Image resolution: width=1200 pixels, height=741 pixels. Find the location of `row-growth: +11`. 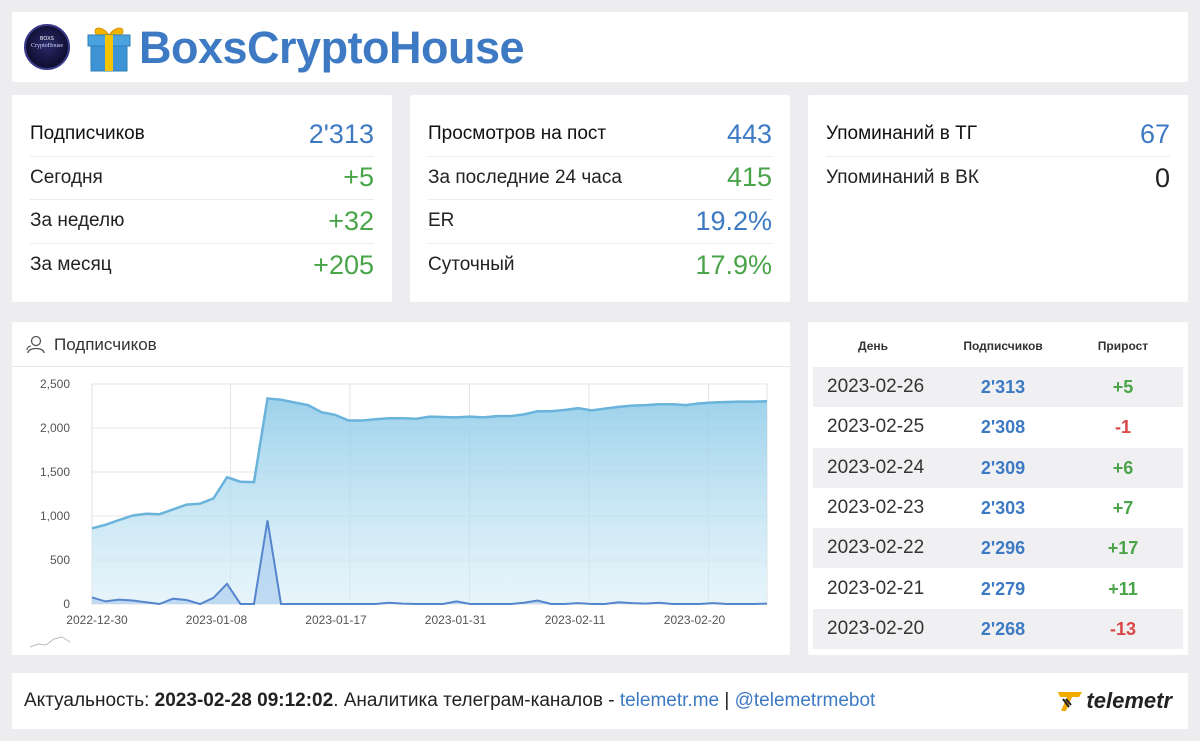

row-growth: +11 is located at coordinates (1123, 588).